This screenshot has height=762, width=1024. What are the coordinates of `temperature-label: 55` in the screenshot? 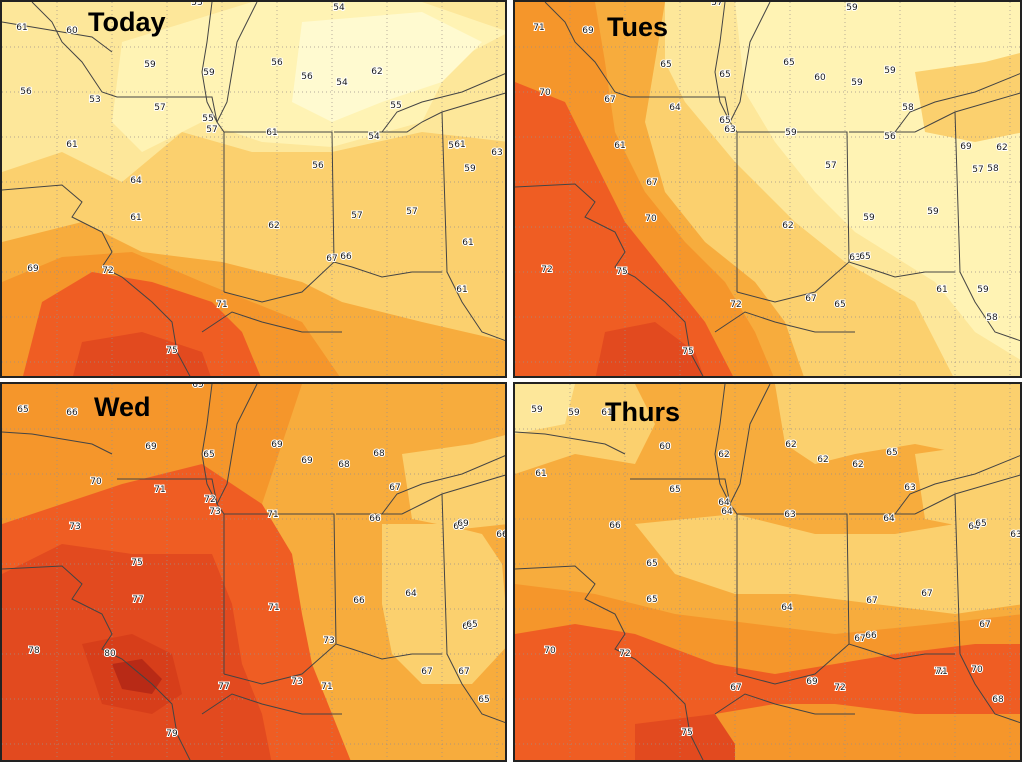 It's located at (207, 119).